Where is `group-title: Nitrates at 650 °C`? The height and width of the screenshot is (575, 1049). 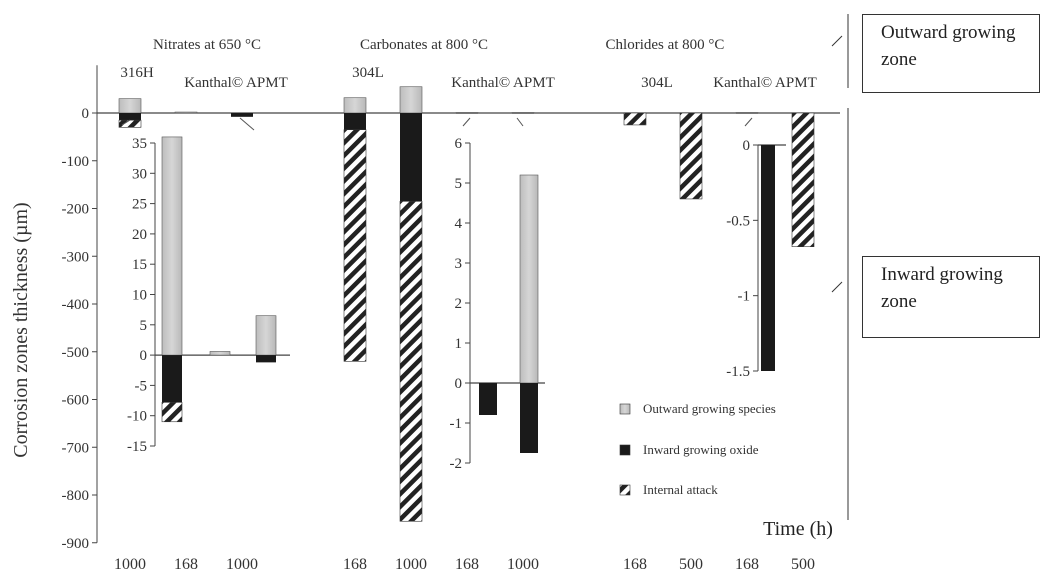 group-title: Nitrates at 650 °C is located at coordinates (207, 45).